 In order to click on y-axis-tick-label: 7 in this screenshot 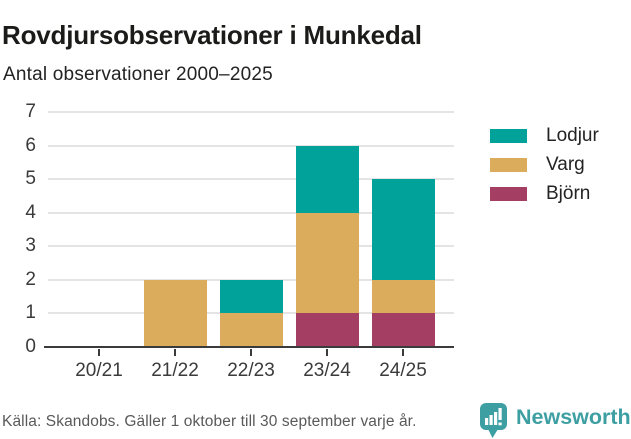, I will do `click(30, 111)`.